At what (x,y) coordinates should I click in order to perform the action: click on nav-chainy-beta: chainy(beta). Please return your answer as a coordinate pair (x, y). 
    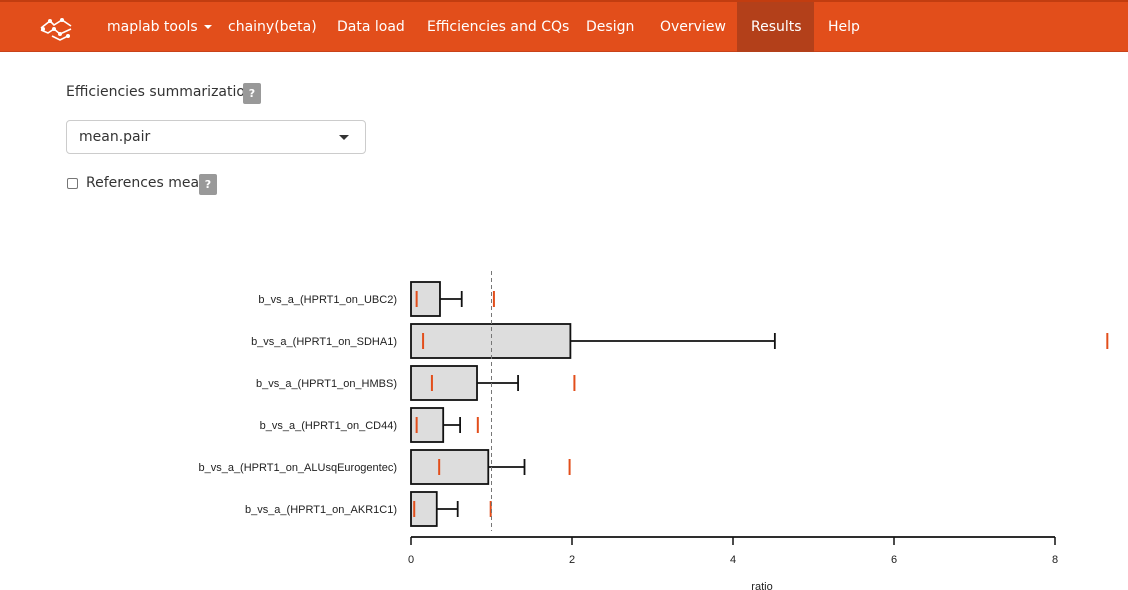
    Looking at the image, I should click on (272, 27).